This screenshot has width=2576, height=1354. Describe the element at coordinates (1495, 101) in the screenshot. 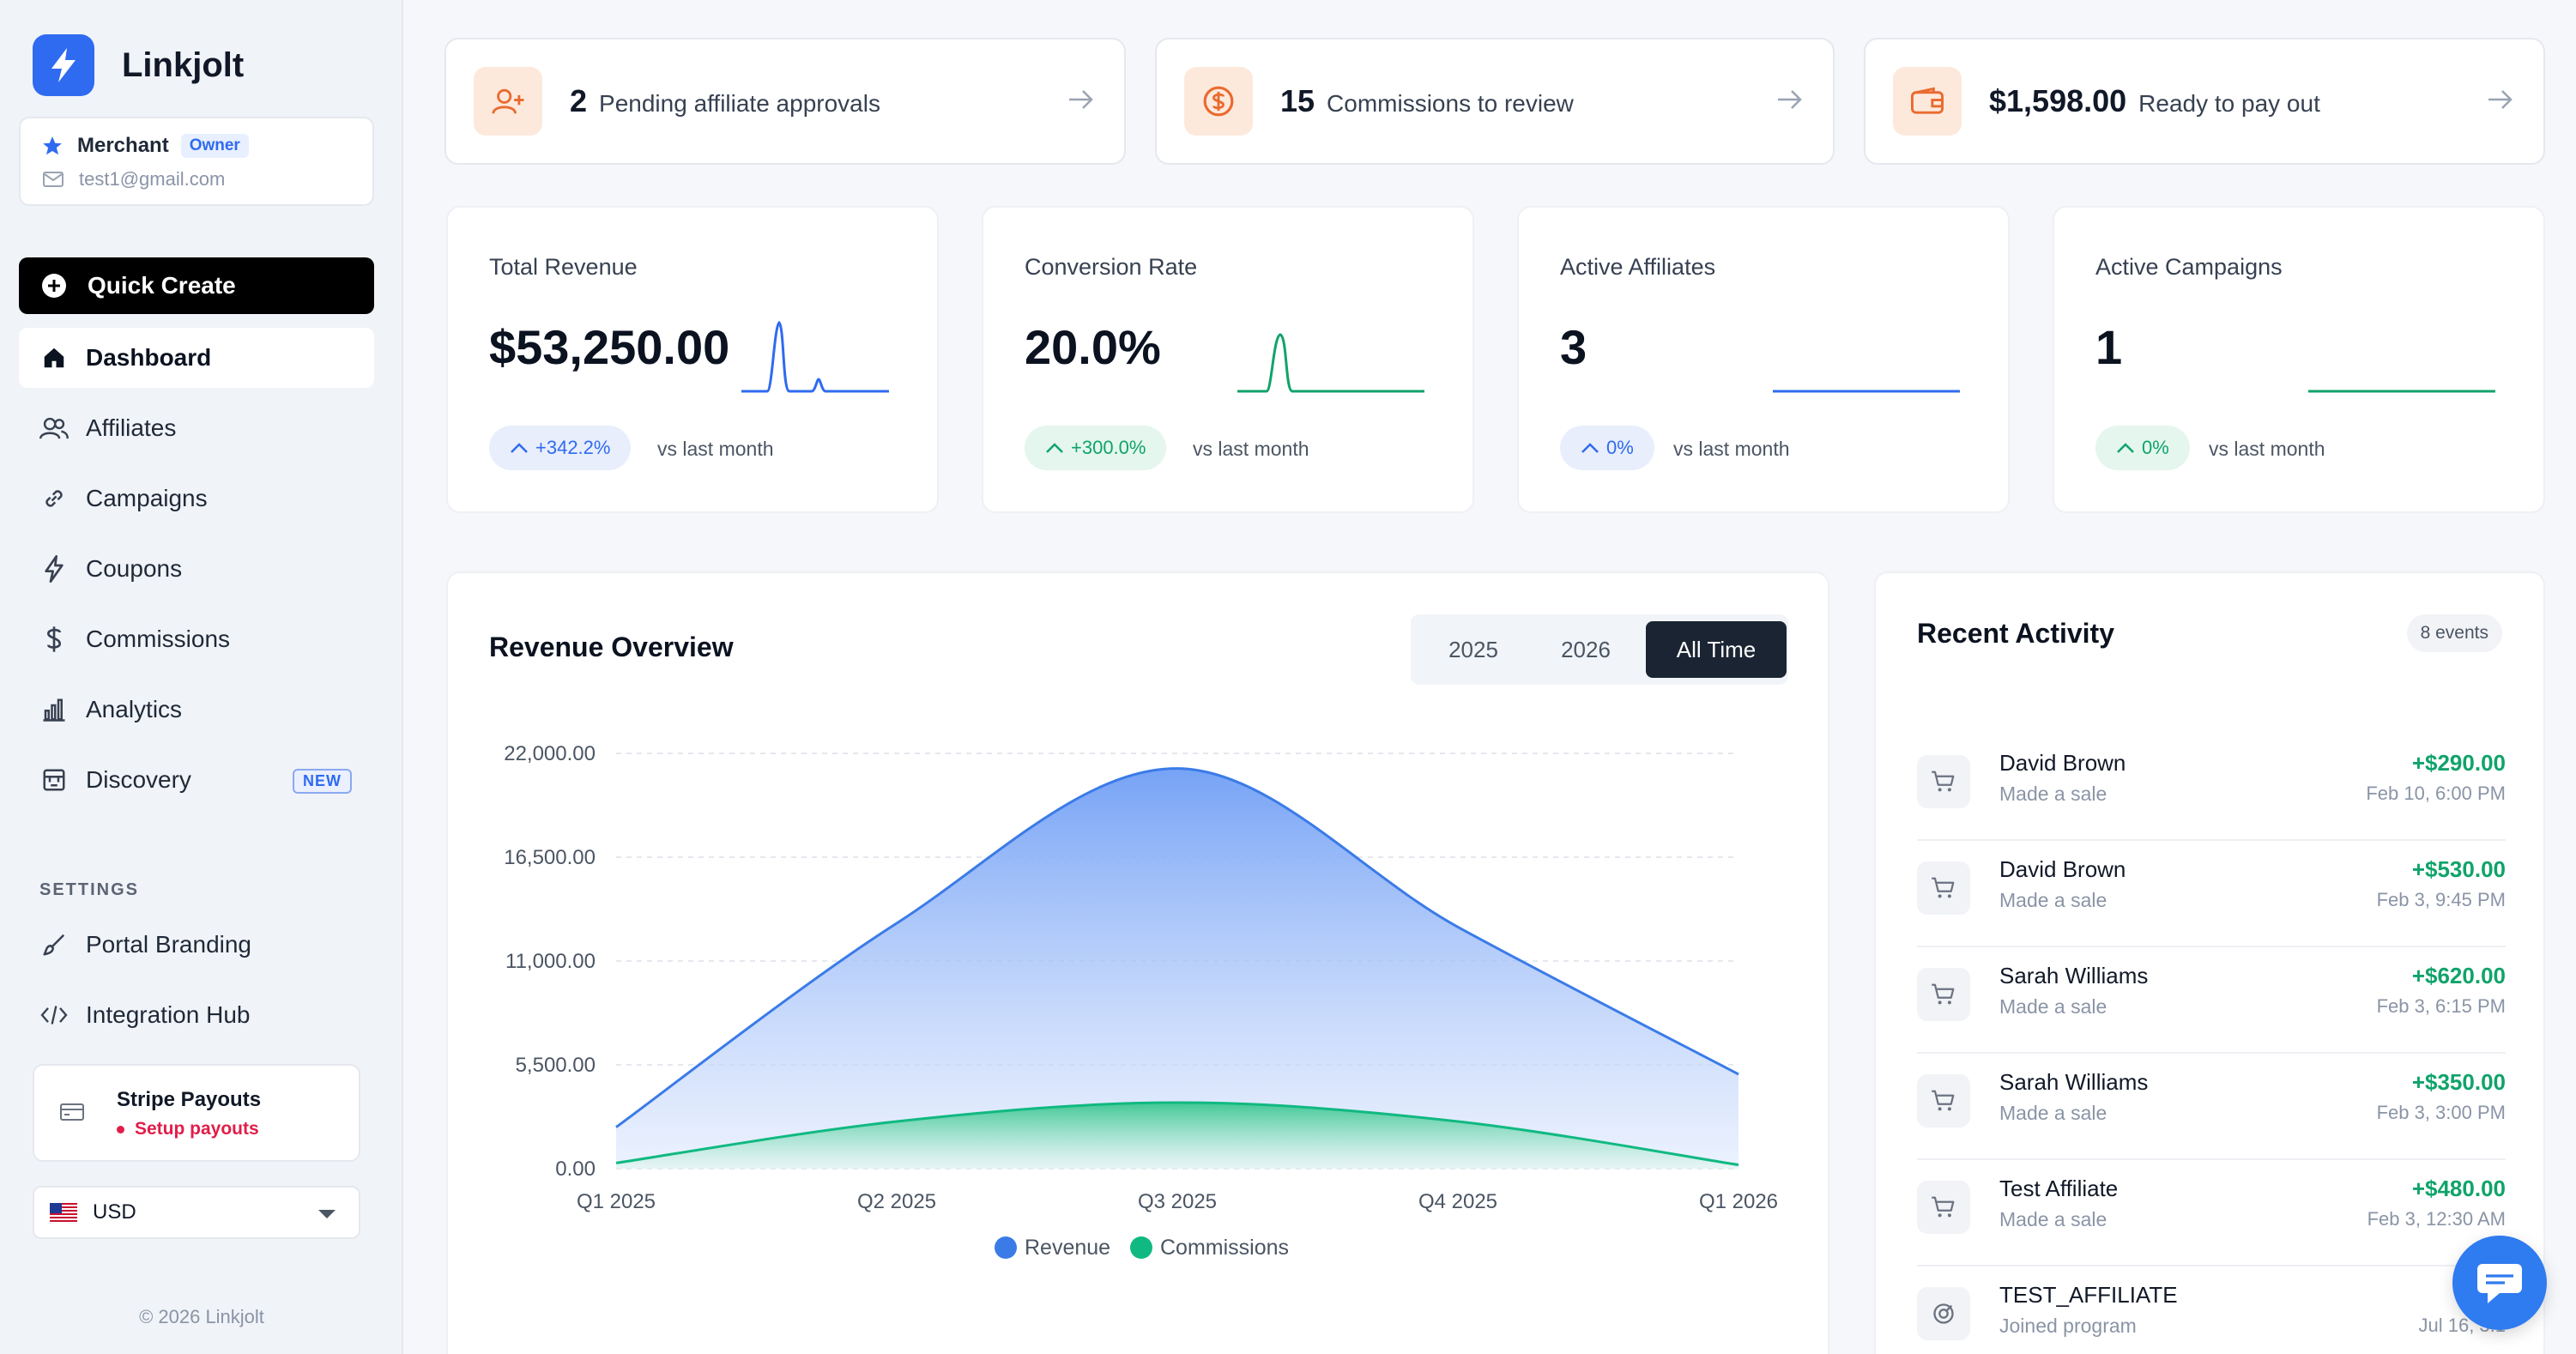

I see `commissions-review-card: 15 Commissions to review` at that location.